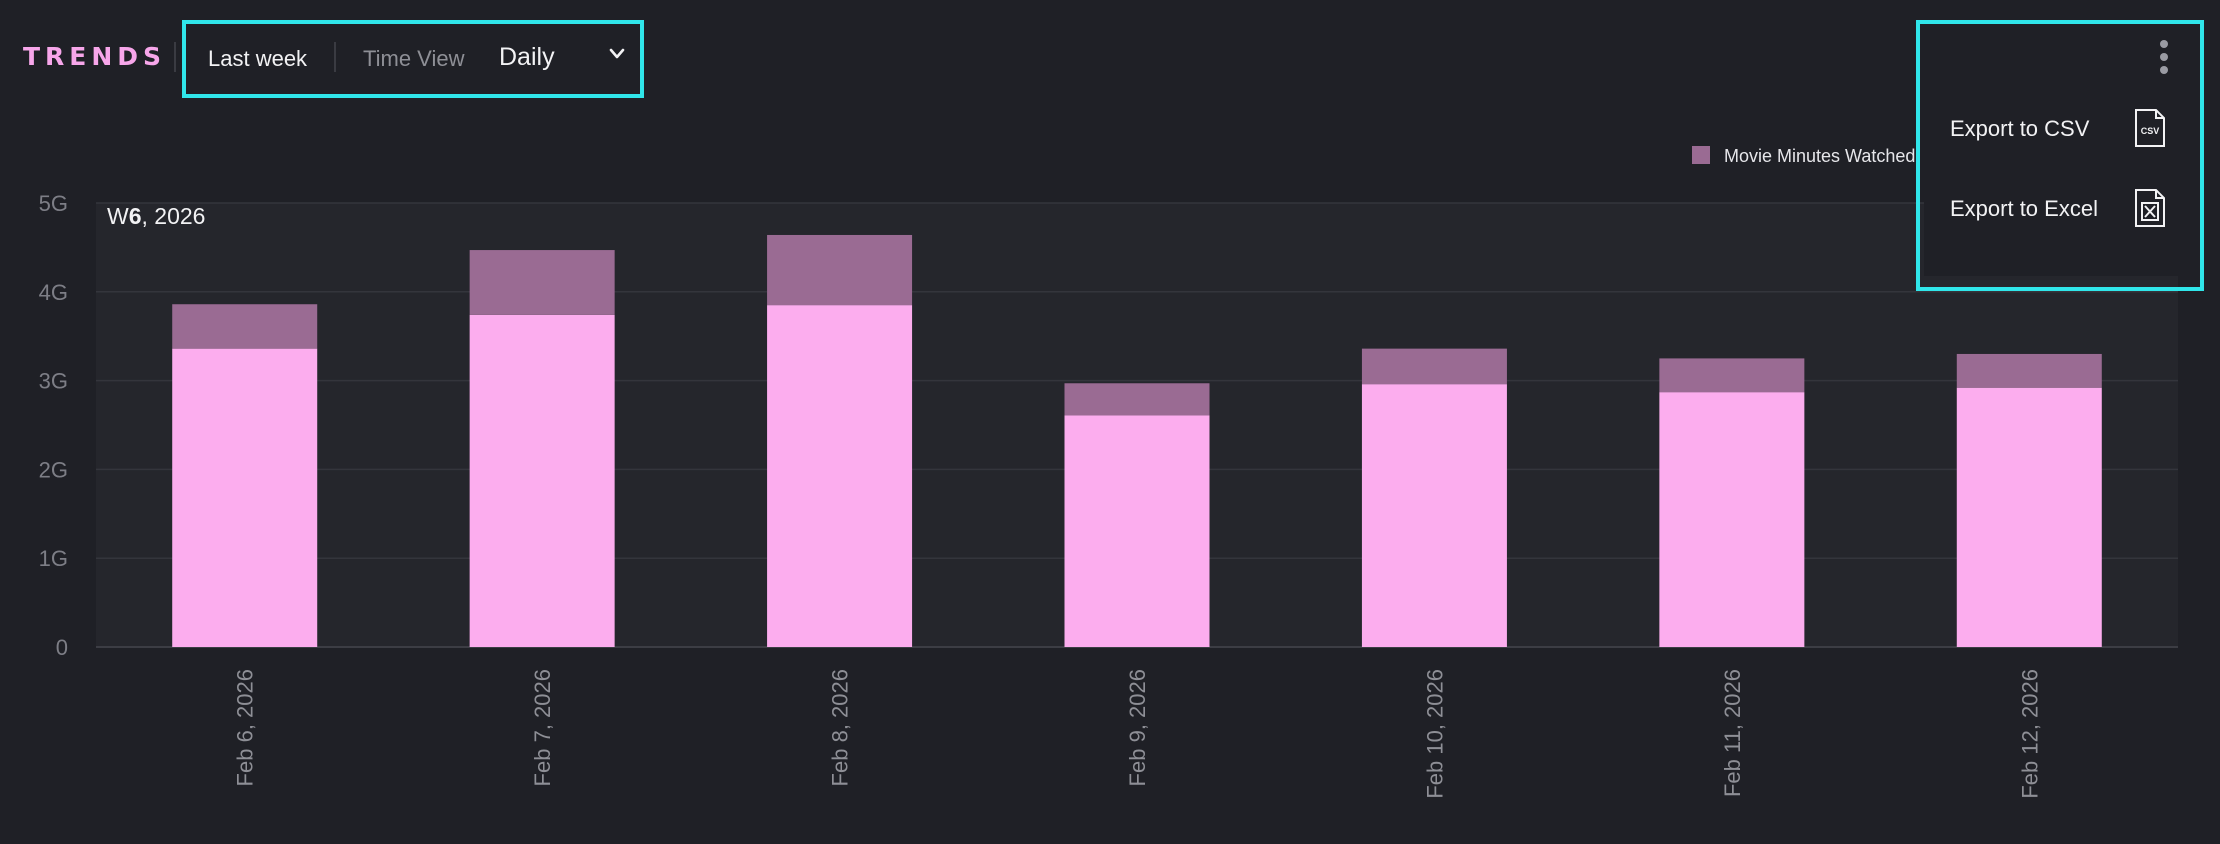 This screenshot has height=844, width=2220. Describe the element at coordinates (53, 292) in the screenshot. I see `y-tick-label: 4G` at that location.